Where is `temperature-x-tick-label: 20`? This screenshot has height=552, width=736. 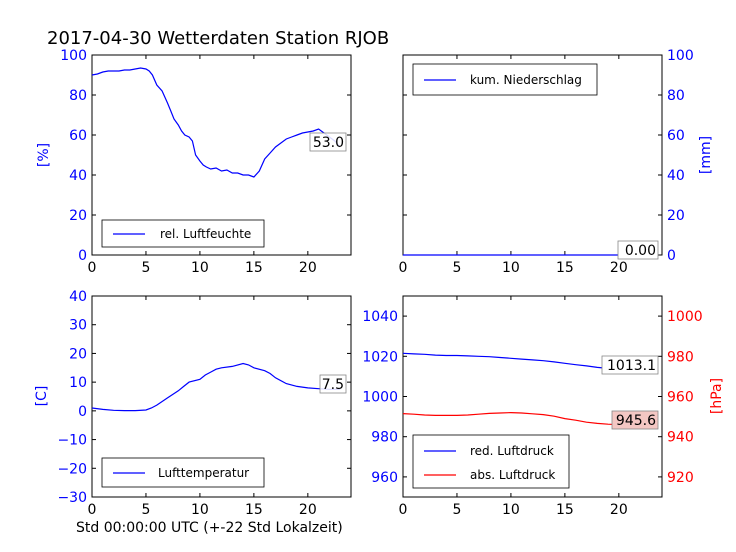 temperature-x-tick-label: 20 is located at coordinates (308, 510).